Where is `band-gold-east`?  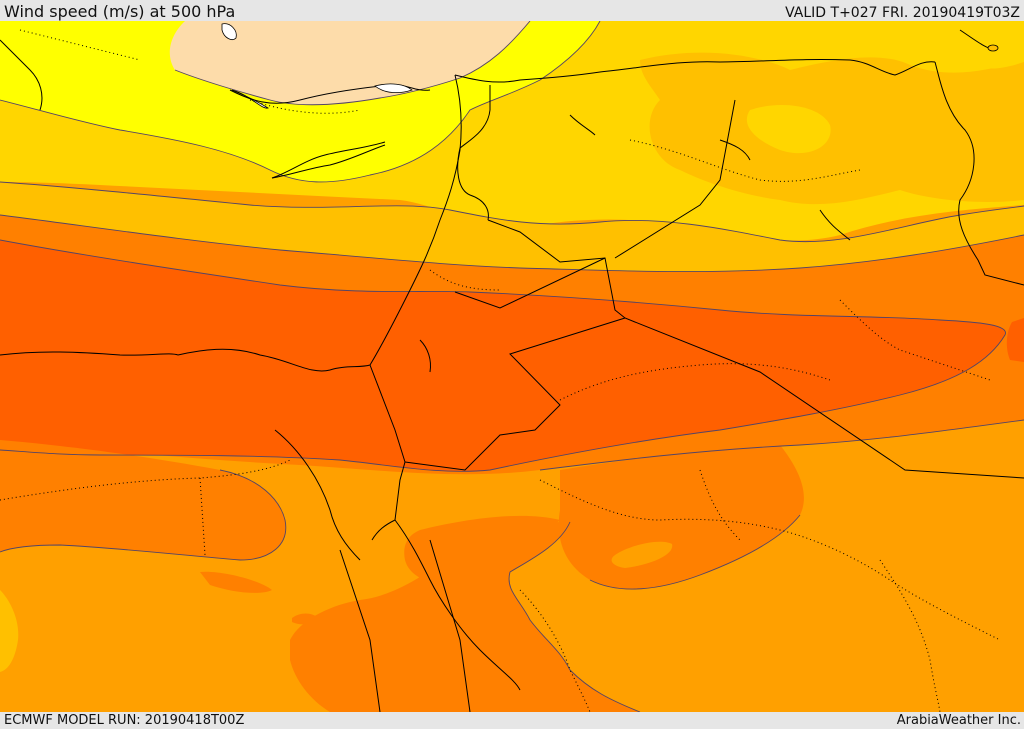 band-gold-east is located at coordinates (832, 128).